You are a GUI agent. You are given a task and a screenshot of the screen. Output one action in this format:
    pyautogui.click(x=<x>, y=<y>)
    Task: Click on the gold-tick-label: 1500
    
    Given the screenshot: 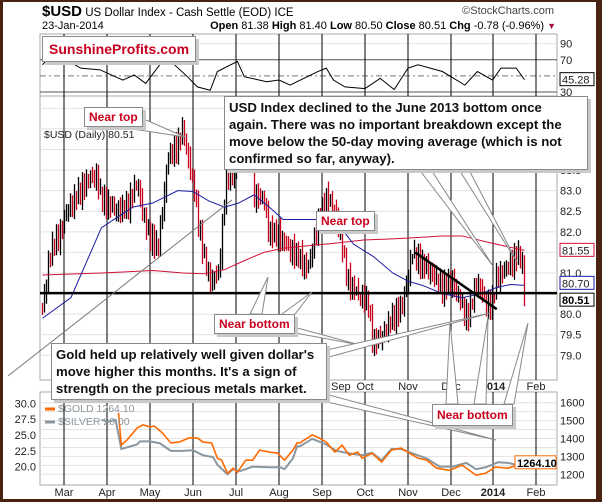 What is the action you would take?
    pyautogui.click(x=572, y=422)
    